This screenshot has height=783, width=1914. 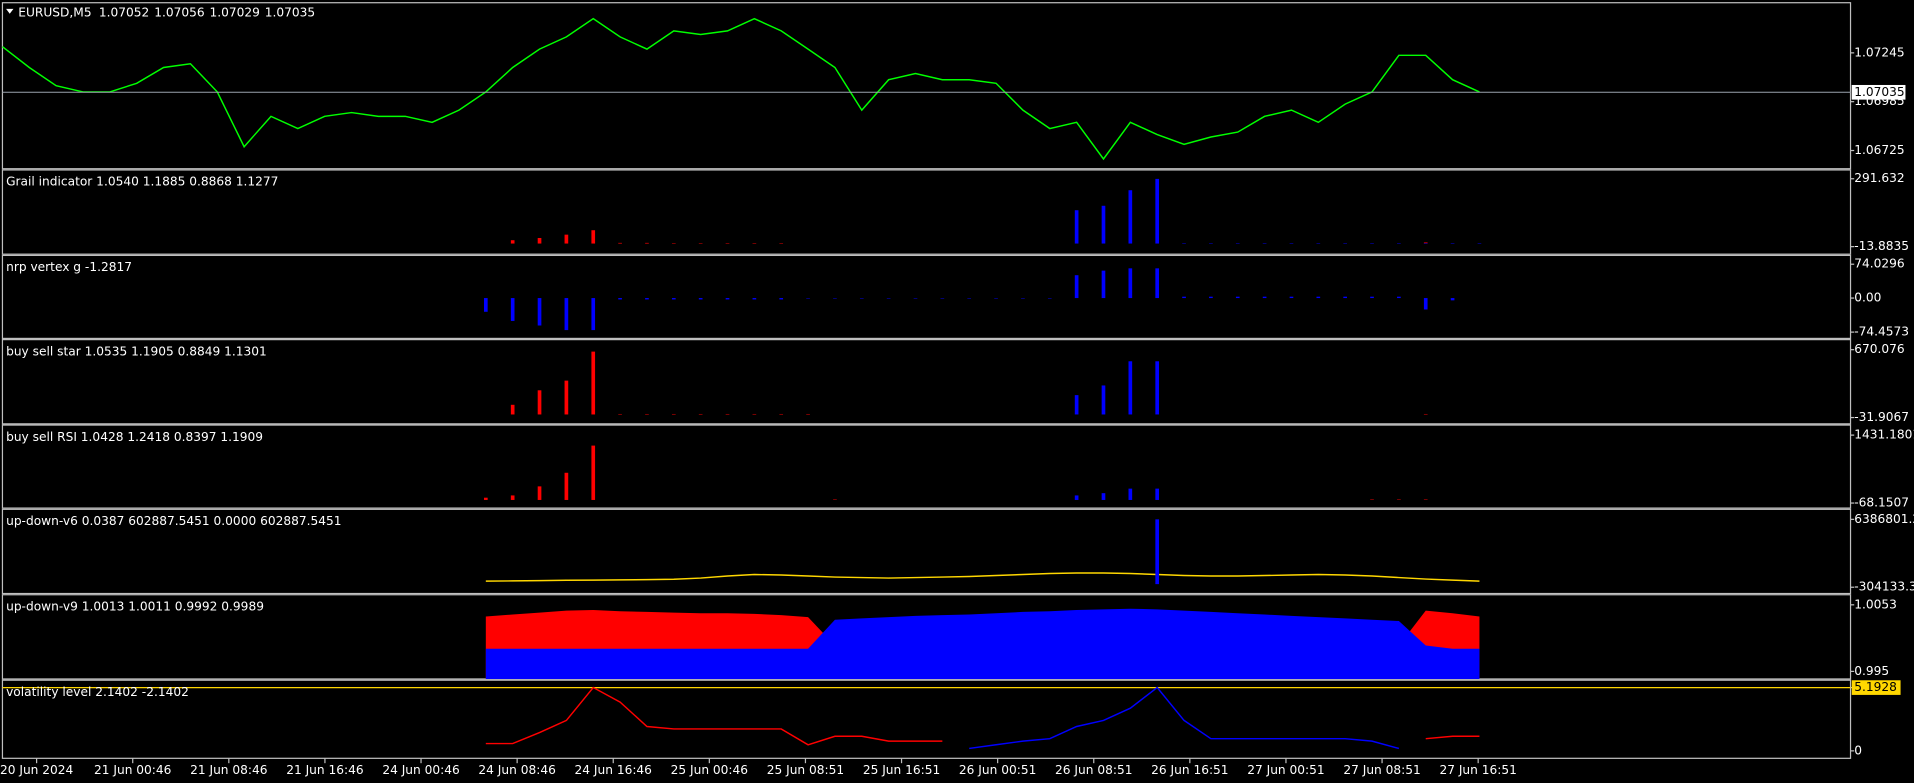 What do you see at coordinates (132, 770) in the screenshot?
I see `time-label: 21 Jun 00:46` at bounding box center [132, 770].